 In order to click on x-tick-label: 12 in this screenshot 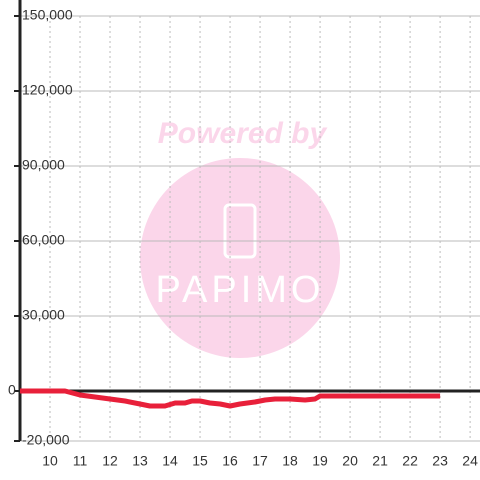, I will do `click(110, 461)`.